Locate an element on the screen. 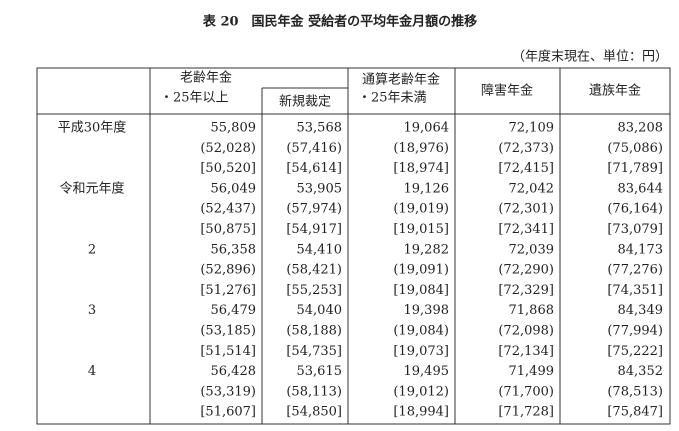  cell-value: 55,809 is located at coordinates (234, 128).